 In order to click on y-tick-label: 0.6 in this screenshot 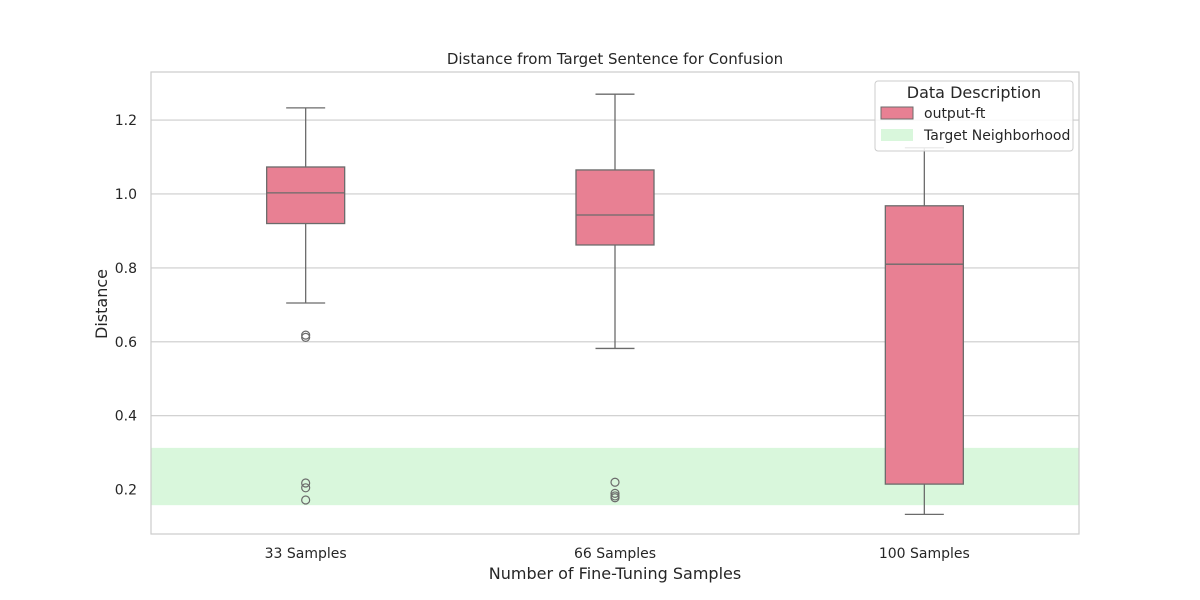, I will do `click(126, 343)`.